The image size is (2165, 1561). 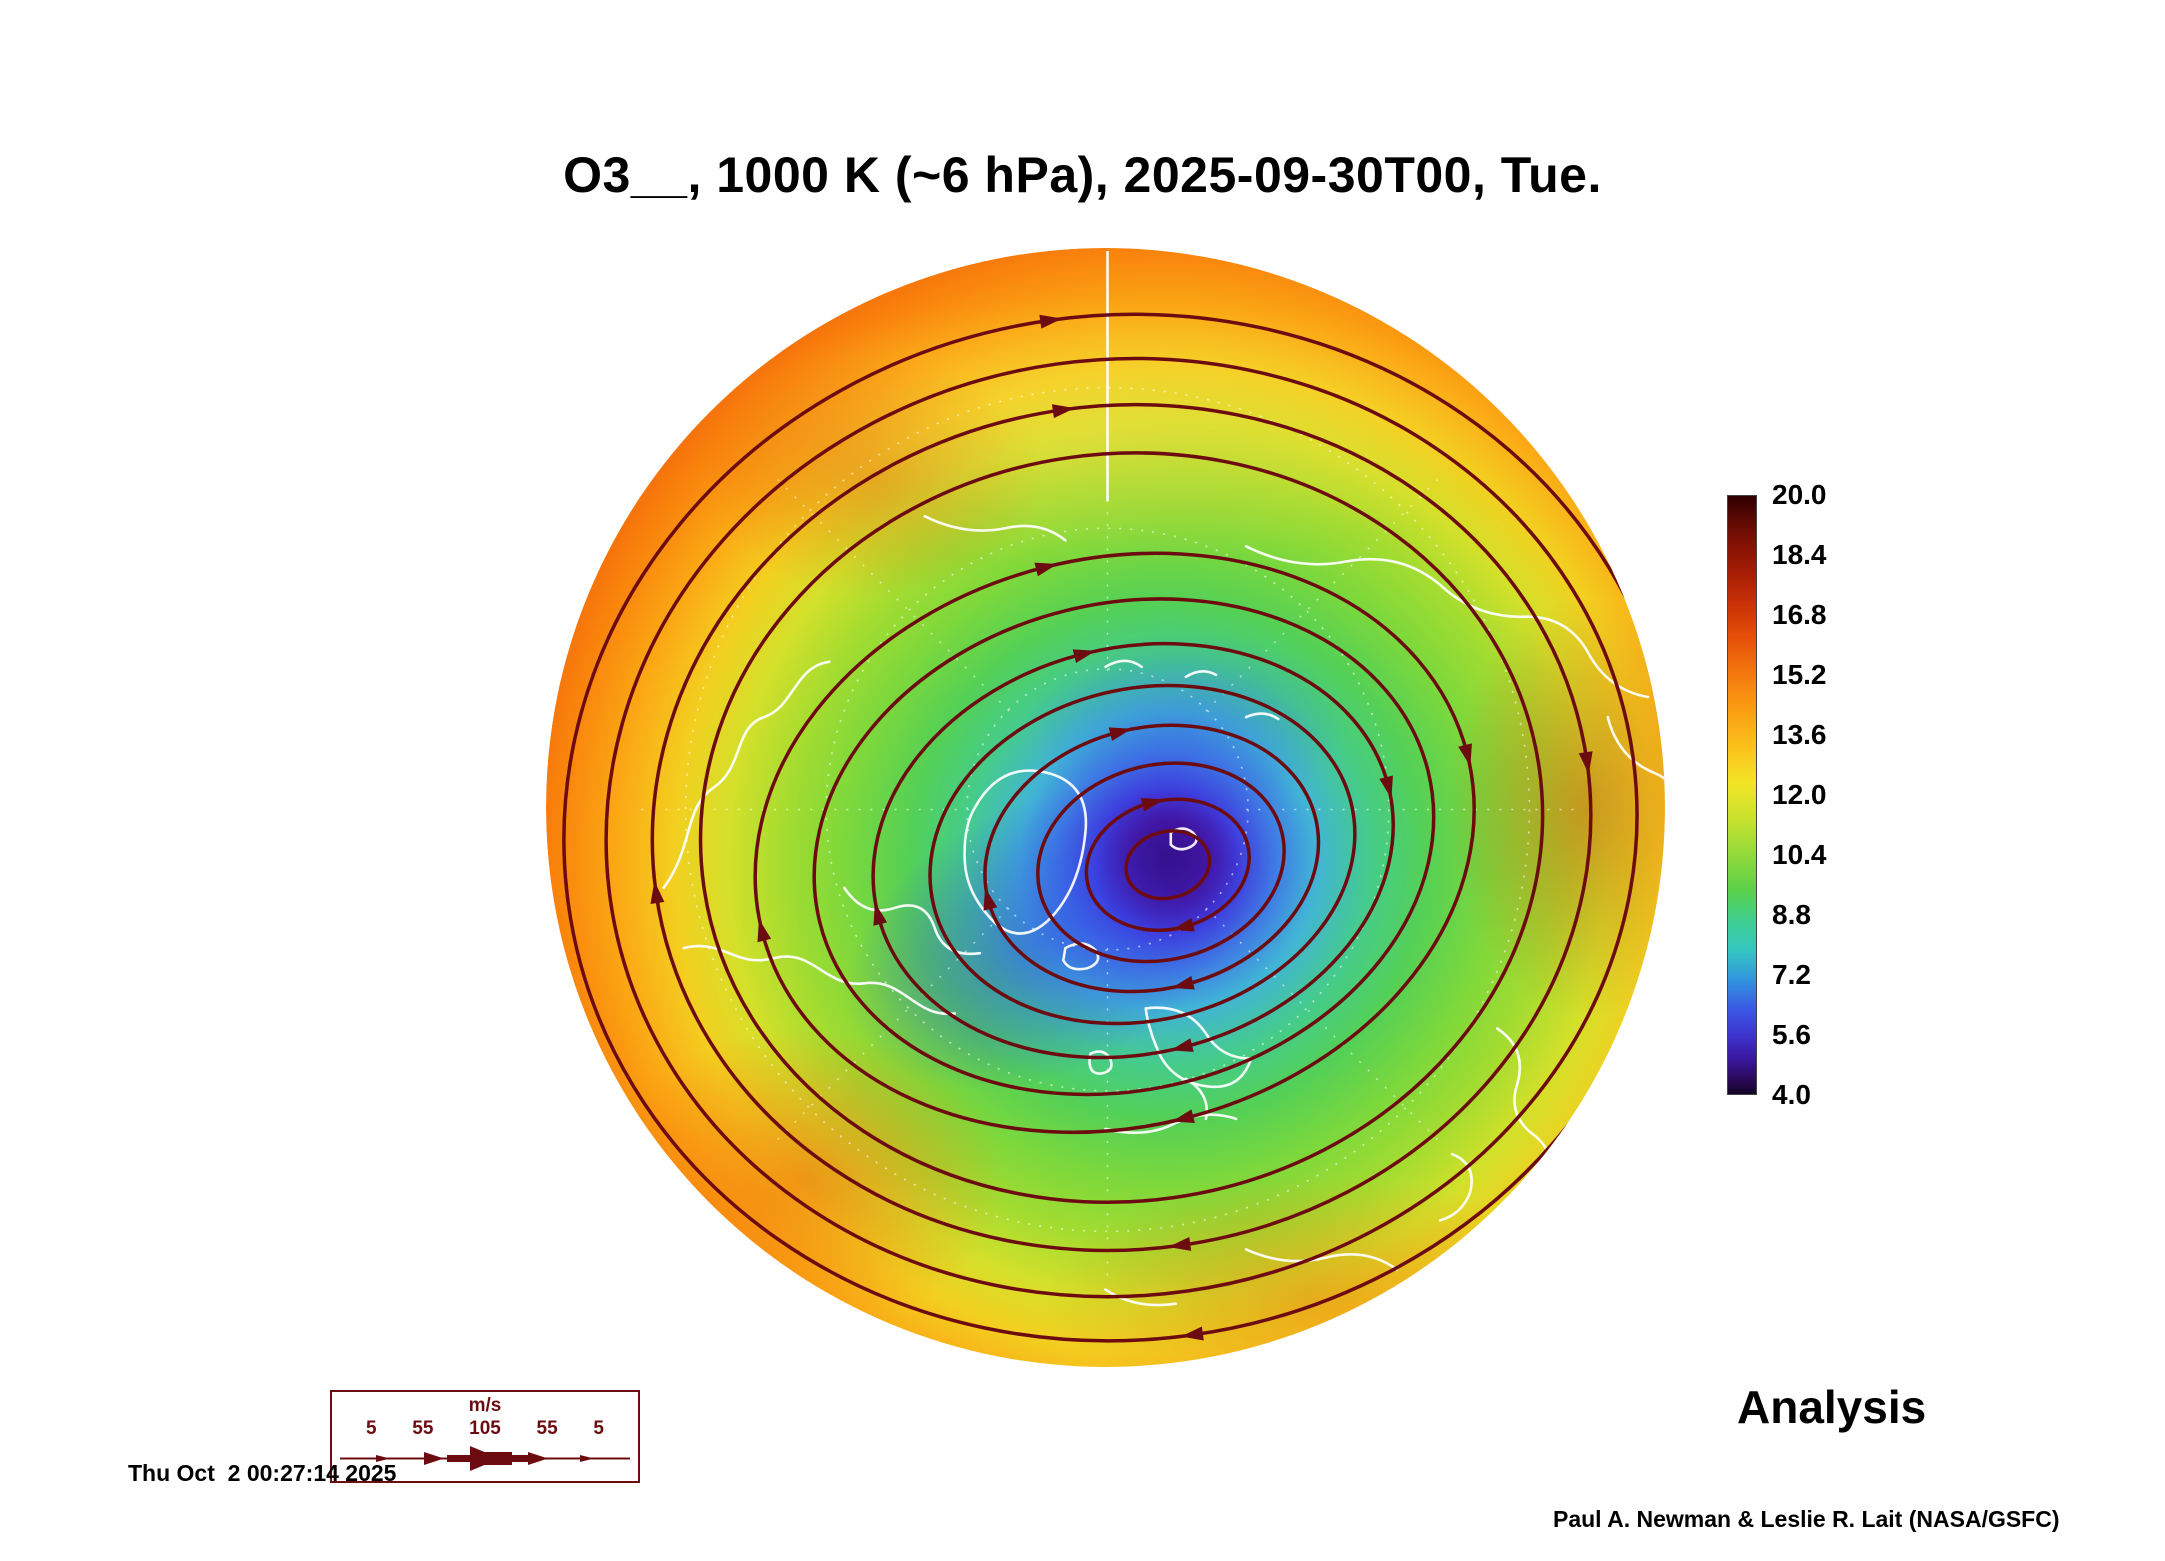 I want to click on wind-arrow-scale, so click(x=485, y=1458).